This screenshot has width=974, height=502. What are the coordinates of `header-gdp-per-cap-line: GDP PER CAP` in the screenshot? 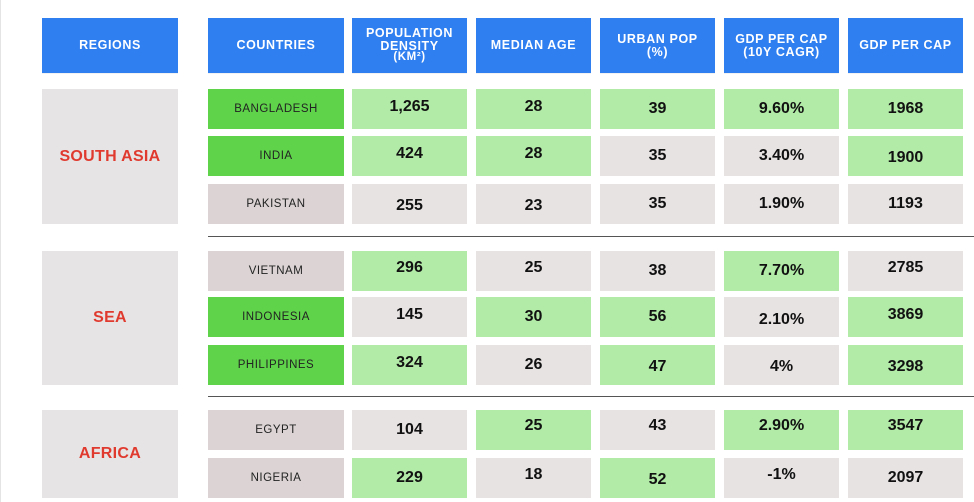 It's located at (905, 45).